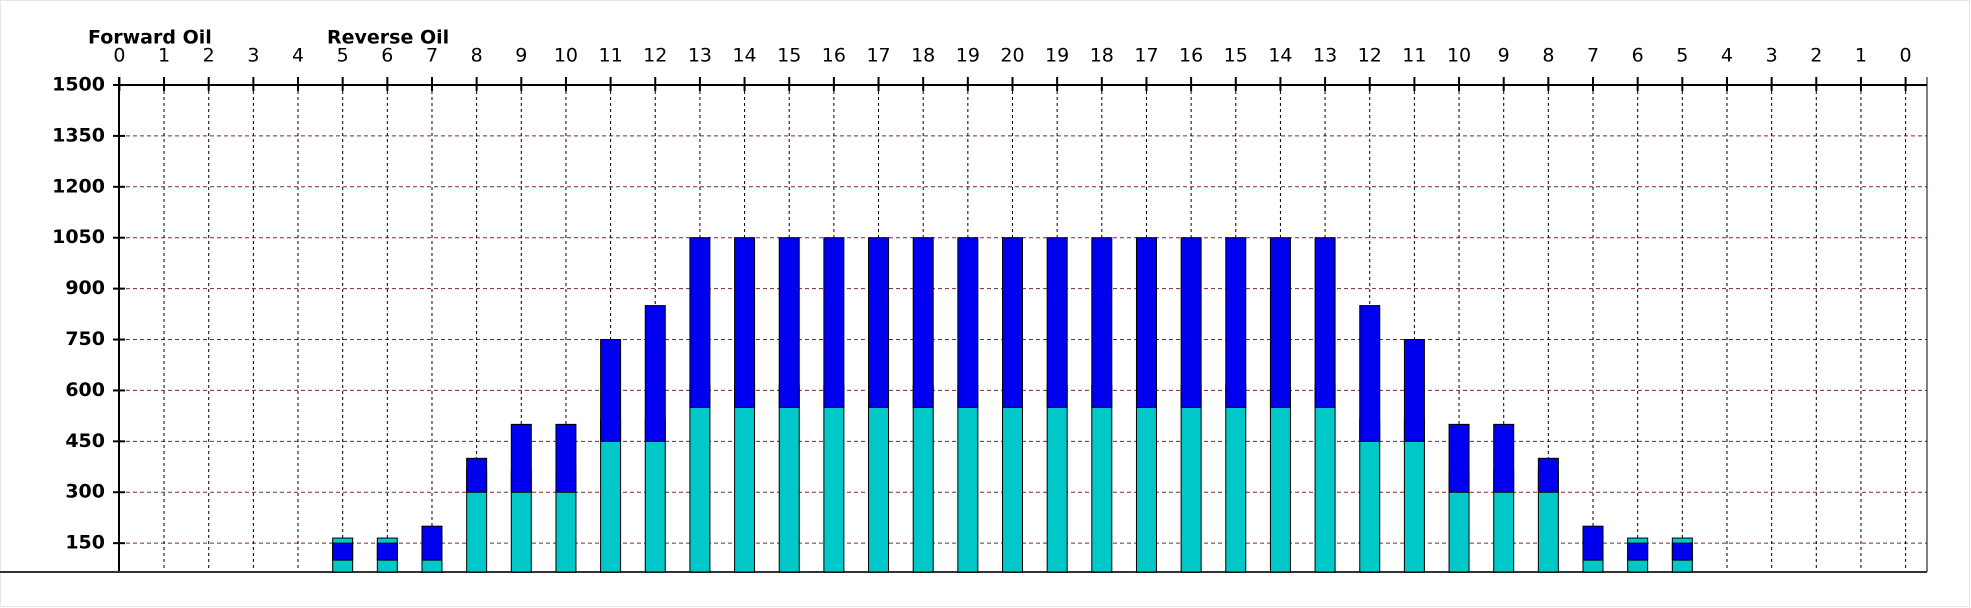  What do you see at coordinates (85, 441) in the screenshot?
I see `y-tick-label: 450` at bounding box center [85, 441].